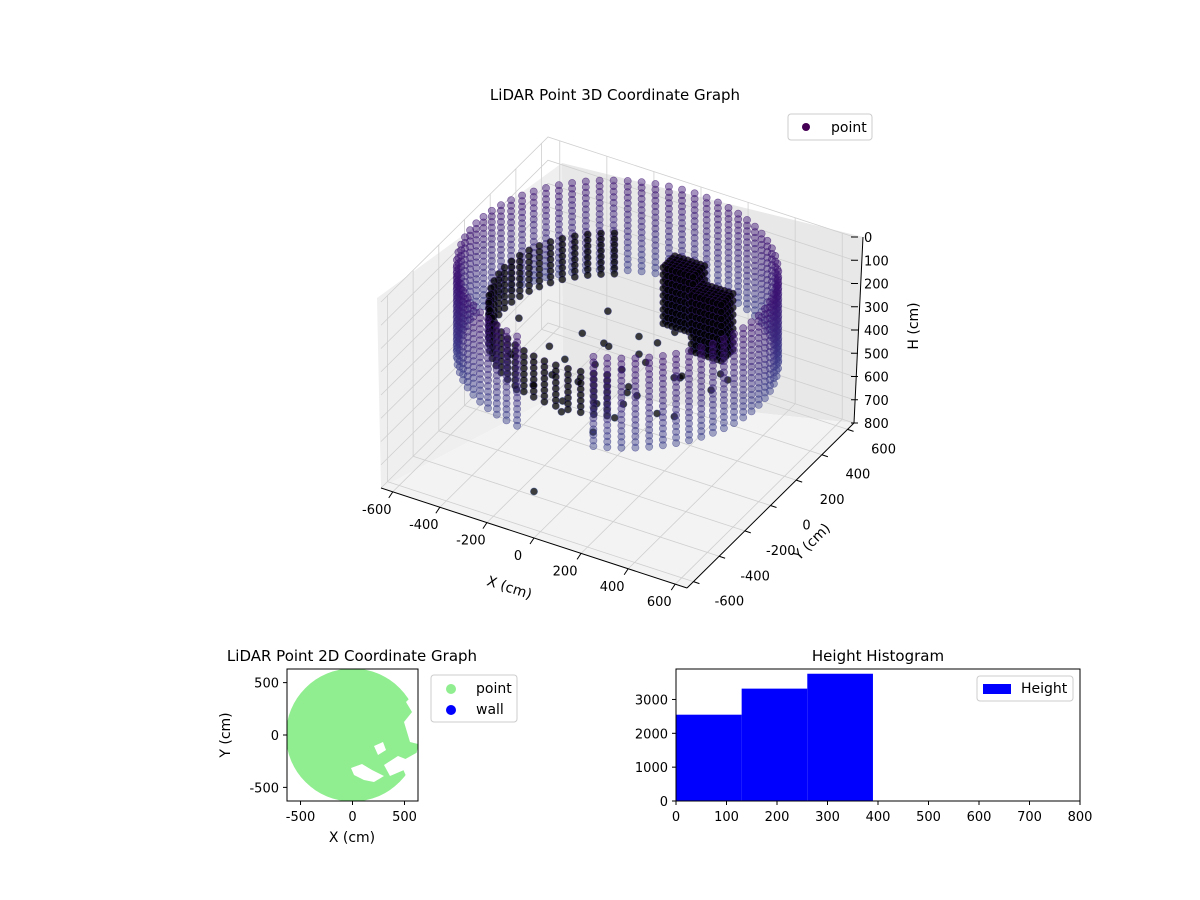 This screenshot has width=1200, height=900. Describe the element at coordinates (830, 127) in the screenshot. I see `legend-3d-frame` at that location.